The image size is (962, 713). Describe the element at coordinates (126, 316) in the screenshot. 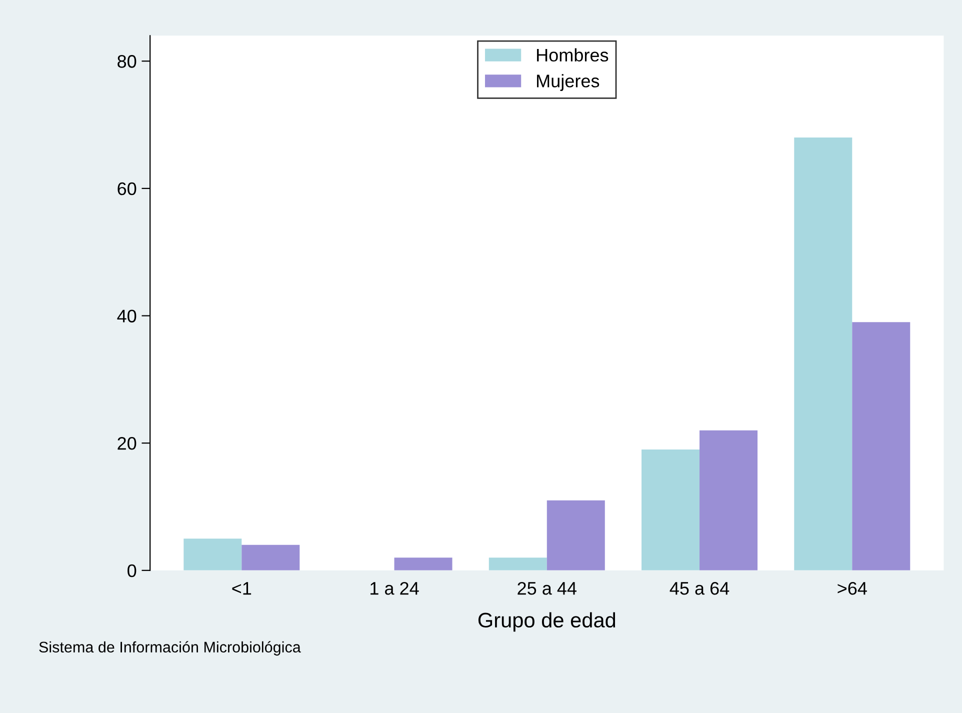

I see `y-tick-label: 40` at that location.